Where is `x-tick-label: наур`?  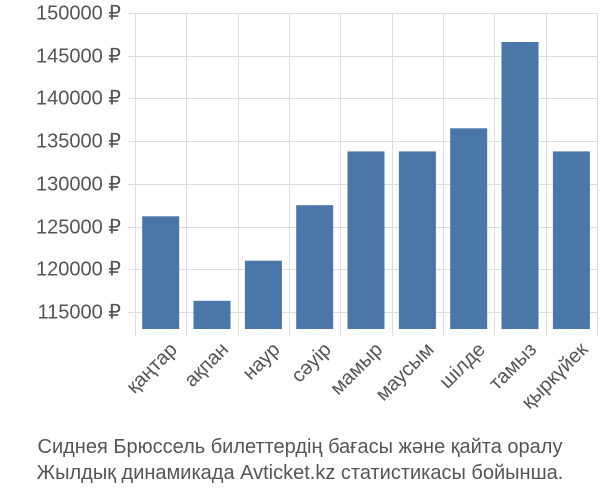 x-tick-label: наур is located at coordinates (262, 362).